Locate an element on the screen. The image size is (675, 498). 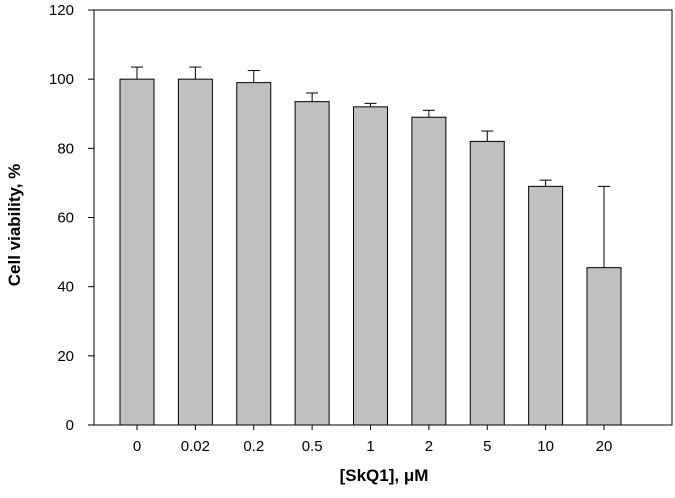
y-tick-label: 20 is located at coordinates (65, 356).